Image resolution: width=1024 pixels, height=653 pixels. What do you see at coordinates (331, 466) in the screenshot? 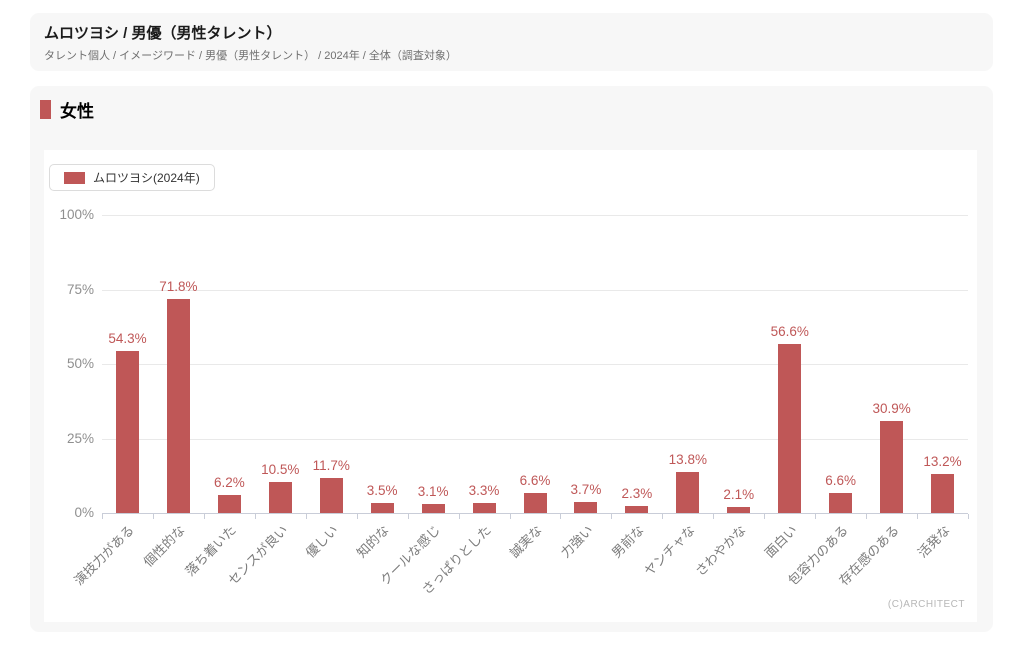
I see `bar-value-label: 11.7%` at bounding box center [331, 466].